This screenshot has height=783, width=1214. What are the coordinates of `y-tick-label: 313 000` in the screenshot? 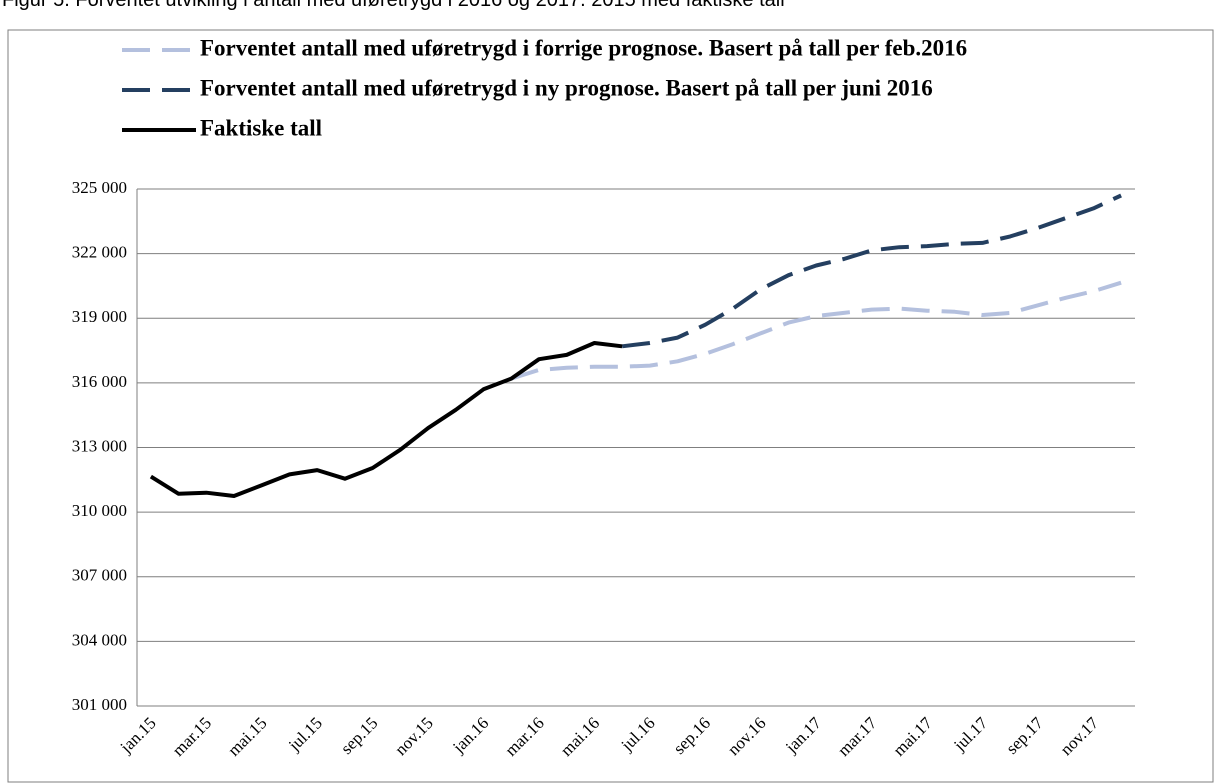 It's located at (99, 445).